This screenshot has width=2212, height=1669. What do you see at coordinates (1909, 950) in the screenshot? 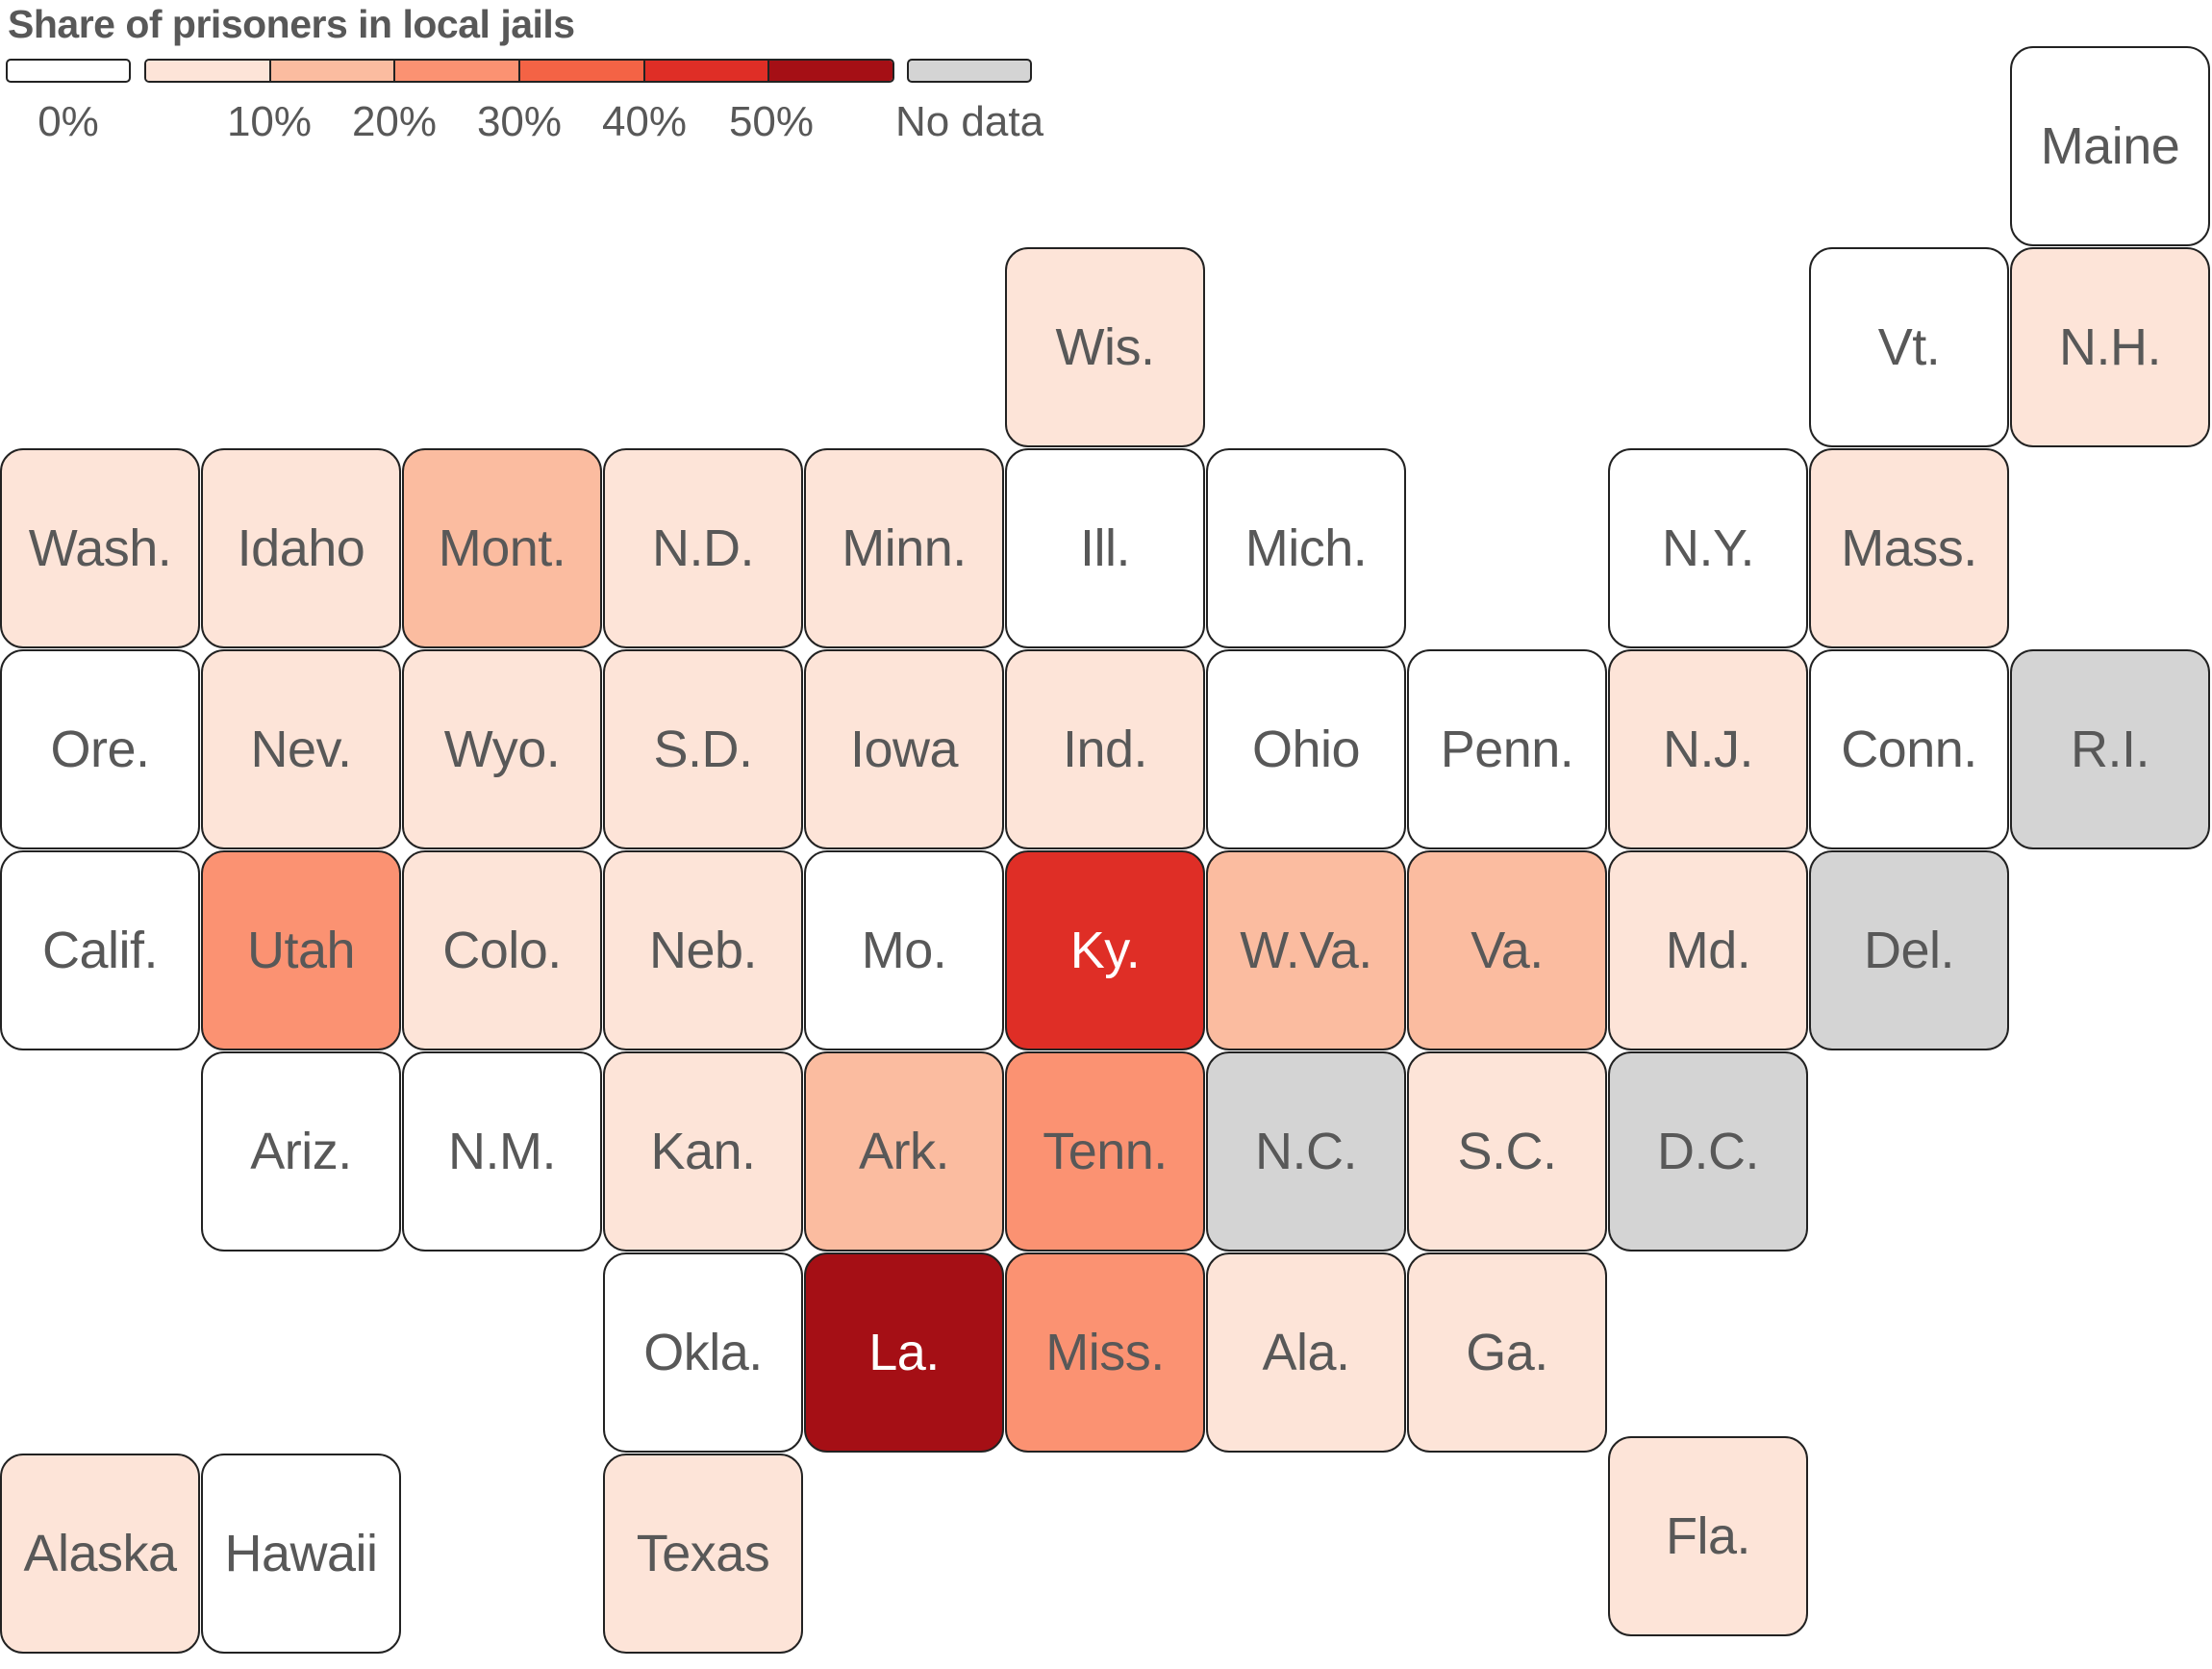
I see `state-tile-del: Del.` at bounding box center [1909, 950].